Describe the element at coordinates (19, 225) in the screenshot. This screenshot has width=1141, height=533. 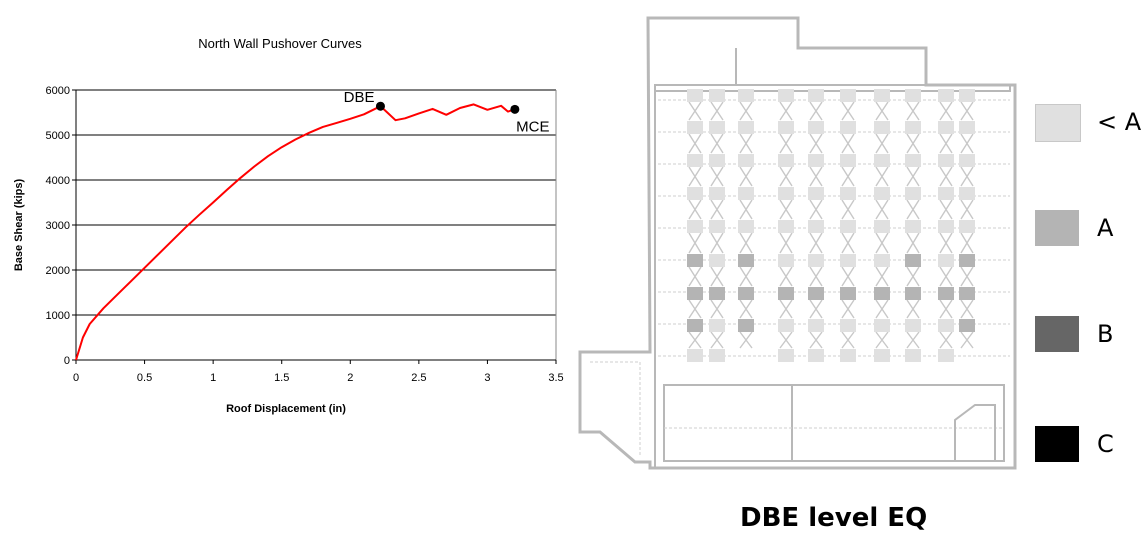
I see `y-axis-label: Base Shear (kips)` at that location.